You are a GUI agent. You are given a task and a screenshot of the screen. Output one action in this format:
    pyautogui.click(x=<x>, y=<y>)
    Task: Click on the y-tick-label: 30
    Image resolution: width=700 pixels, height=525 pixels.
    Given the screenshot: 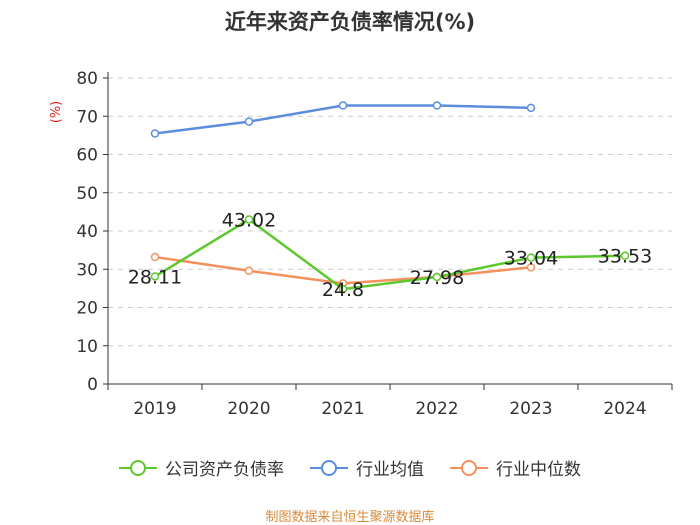 What is the action you would take?
    pyautogui.click(x=87, y=270)
    